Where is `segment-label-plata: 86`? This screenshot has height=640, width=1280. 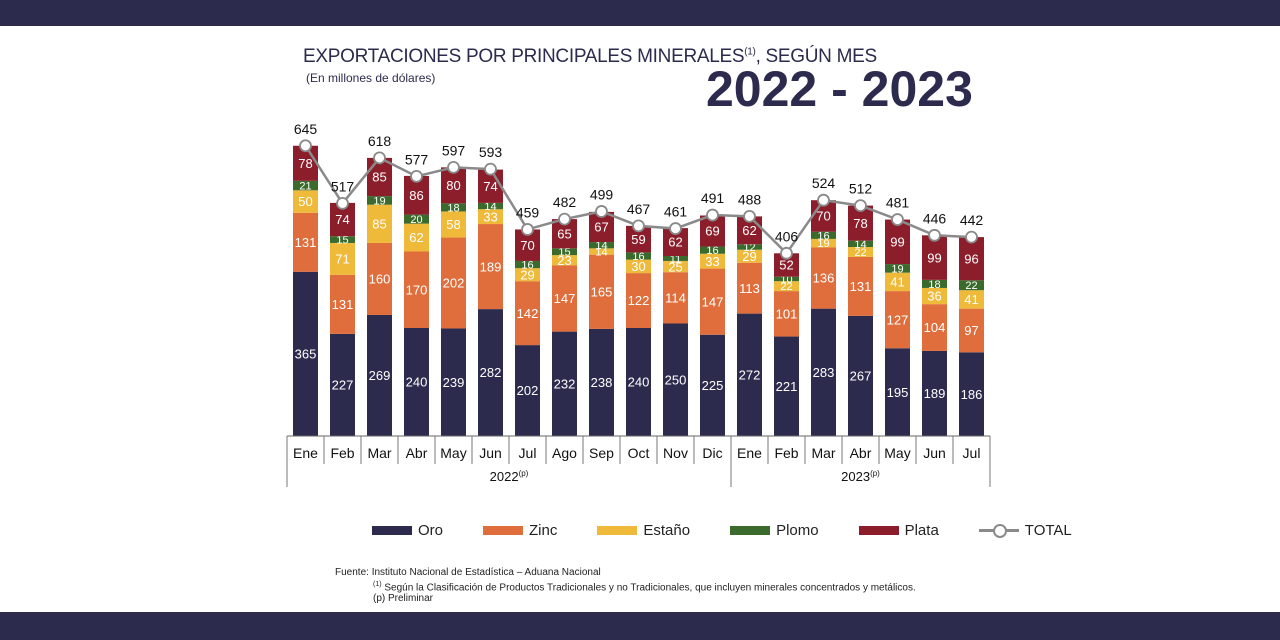 segment-label-plata: 86 is located at coordinates (416, 195).